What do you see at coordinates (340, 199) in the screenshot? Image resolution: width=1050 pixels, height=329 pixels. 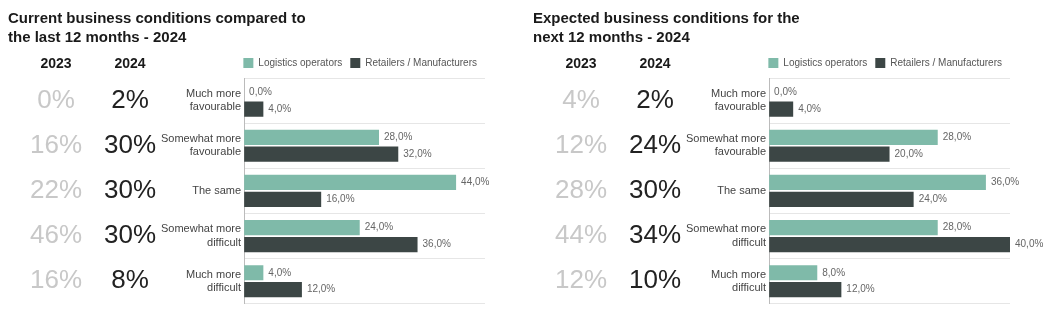 I see `data-label: 16,0%` at bounding box center [340, 199].